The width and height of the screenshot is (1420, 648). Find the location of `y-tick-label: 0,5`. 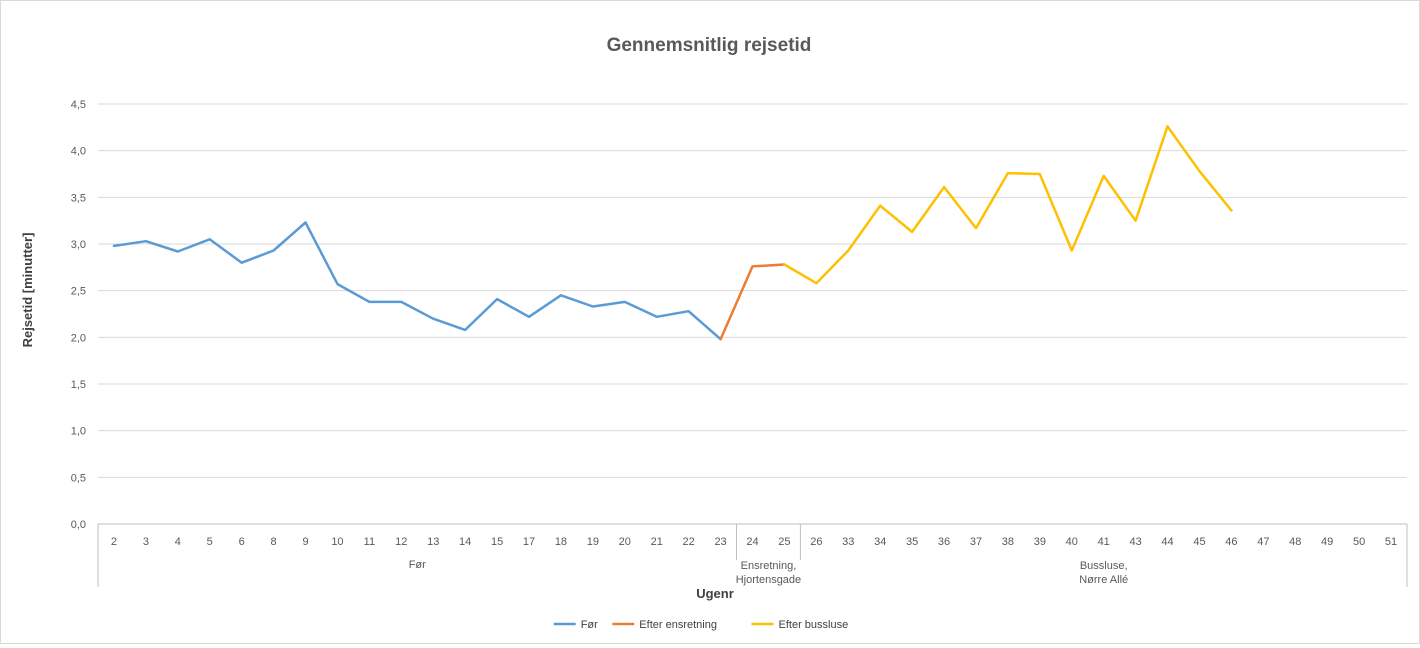

y-tick-label: 0,5 is located at coordinates (78, 478).